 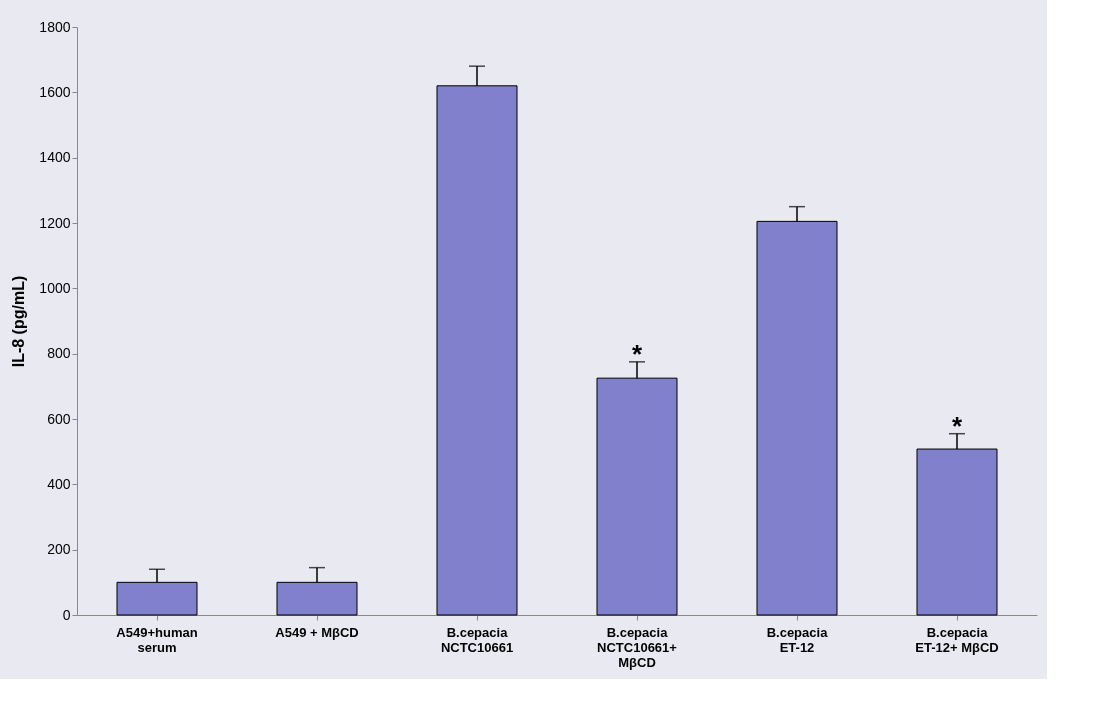 I want to click on x-tick-label: B.cepacia ET-12, so click(x=797, y=639).